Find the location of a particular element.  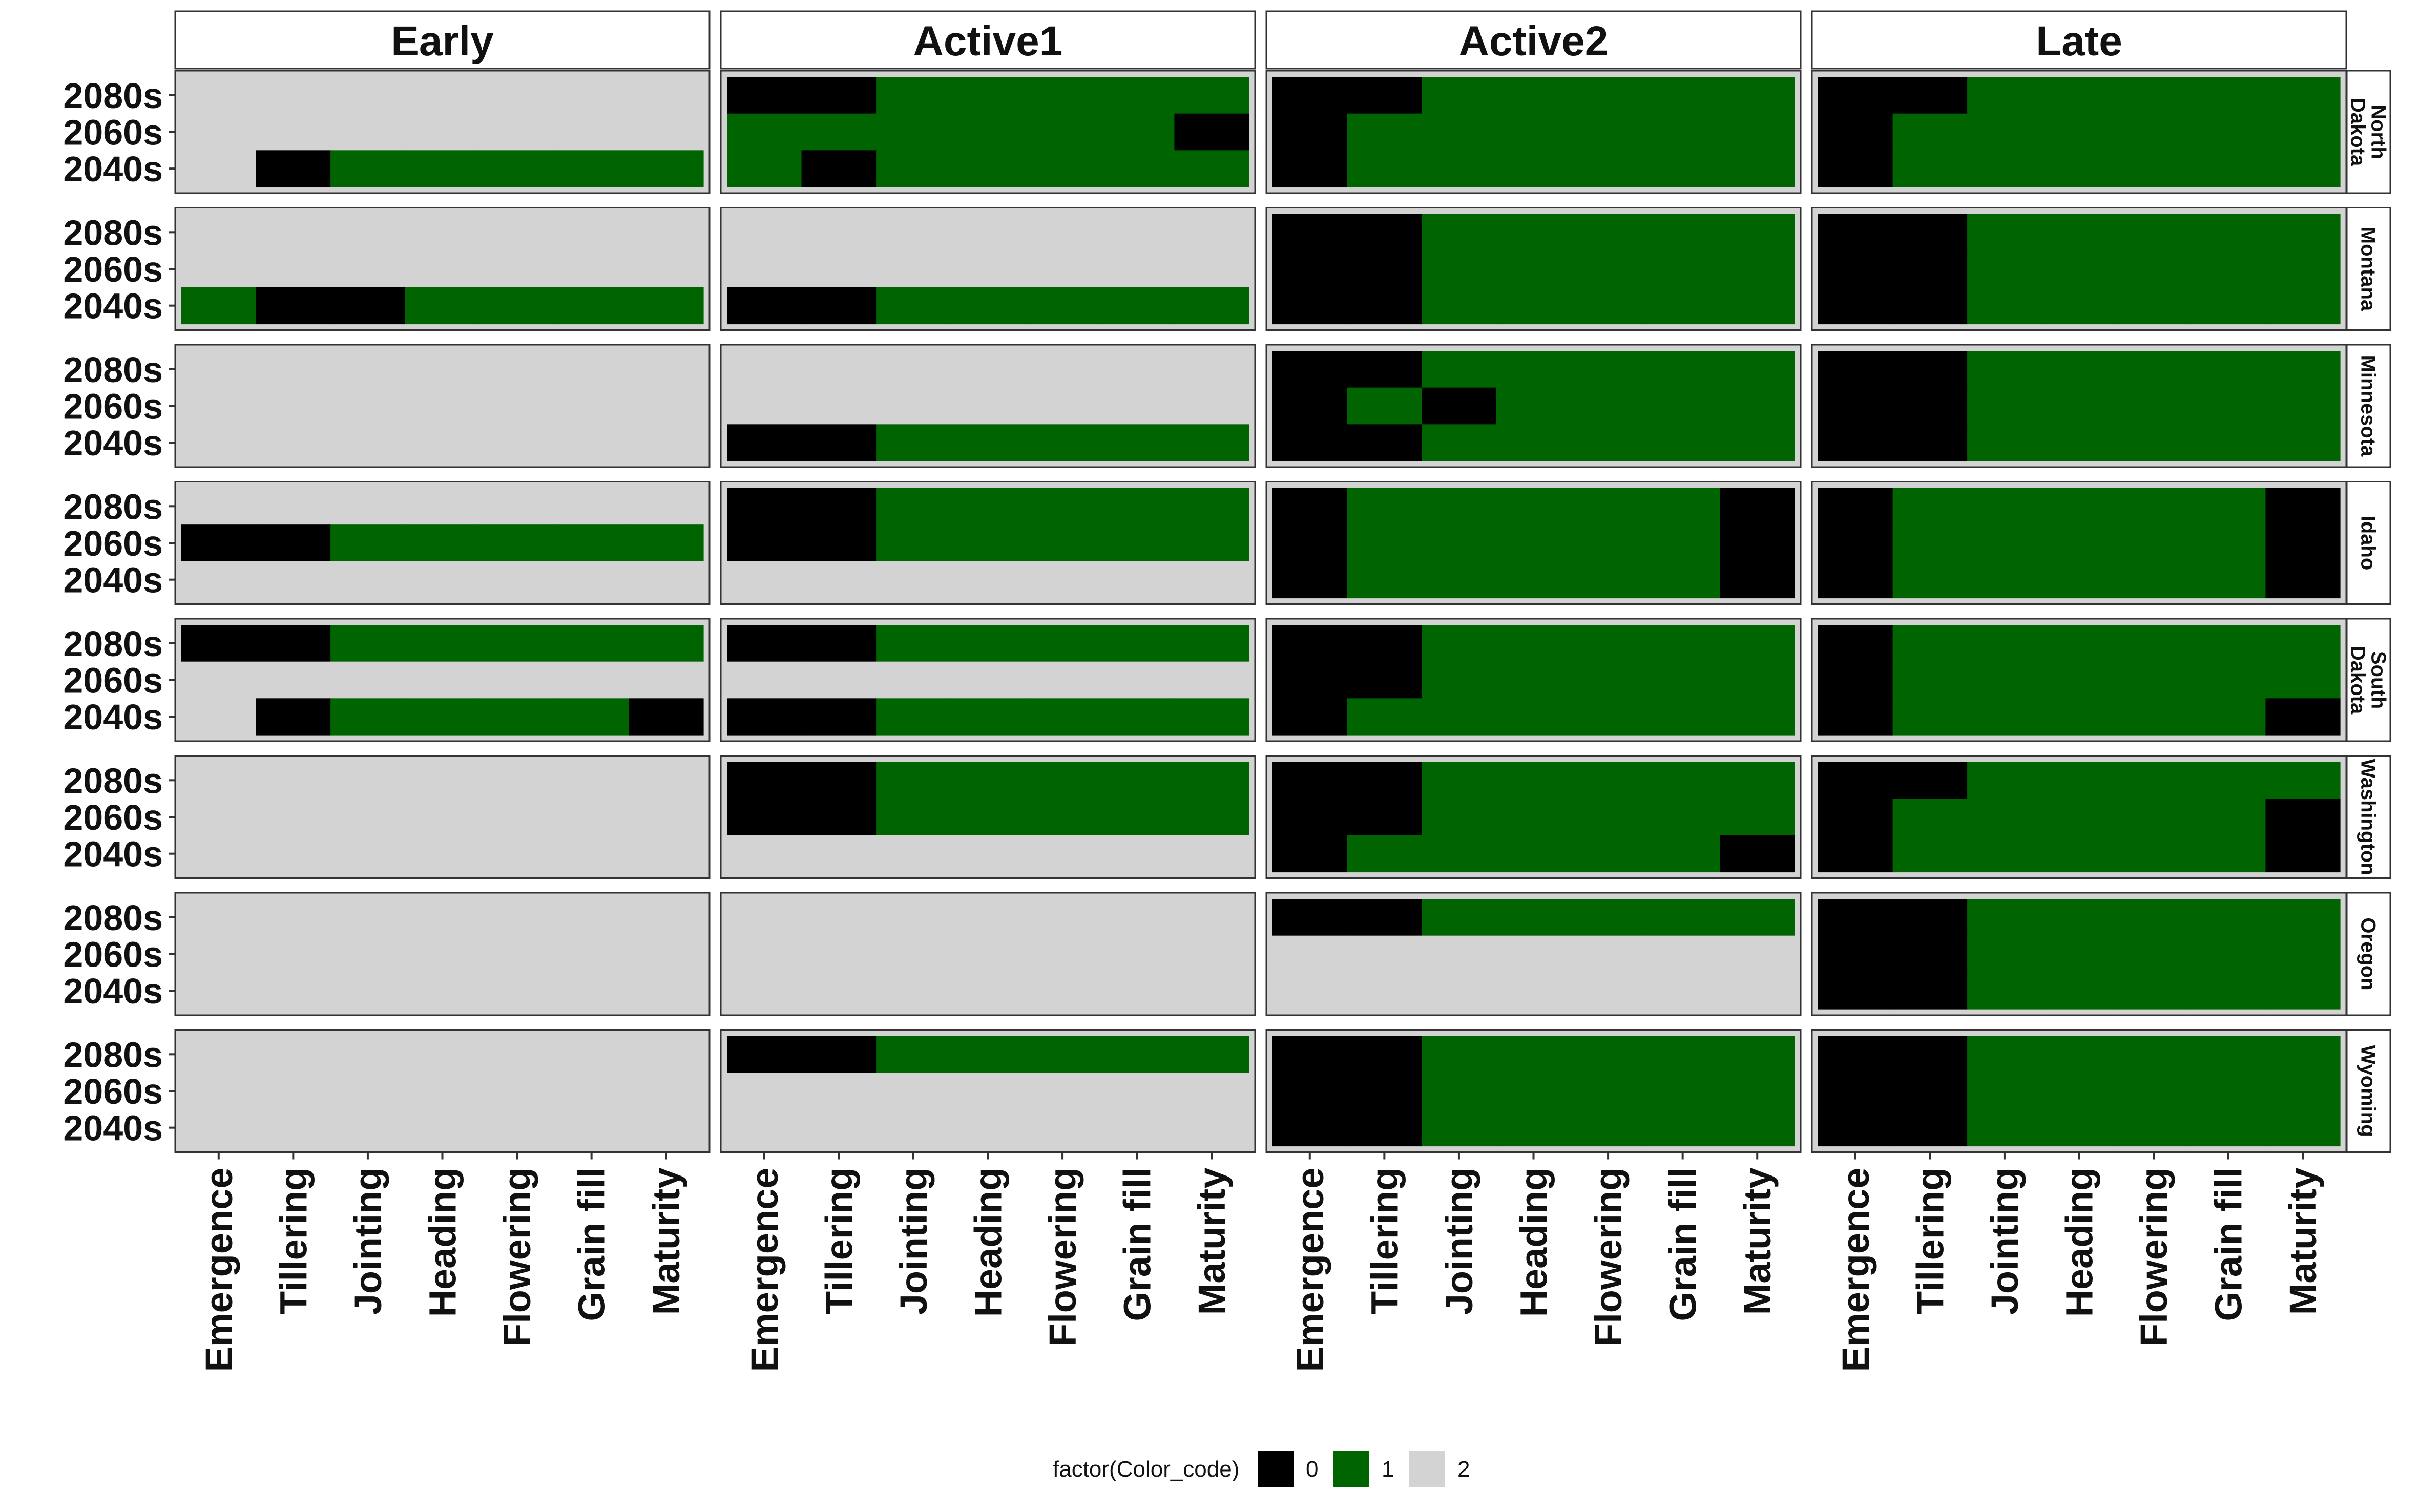

row-strip-label-washington: Washington is located at coordinates (2368, 817).